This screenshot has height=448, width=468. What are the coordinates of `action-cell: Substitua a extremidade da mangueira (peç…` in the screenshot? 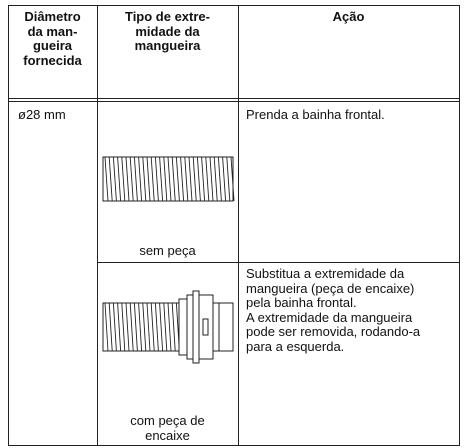 It's located at (333, 310).